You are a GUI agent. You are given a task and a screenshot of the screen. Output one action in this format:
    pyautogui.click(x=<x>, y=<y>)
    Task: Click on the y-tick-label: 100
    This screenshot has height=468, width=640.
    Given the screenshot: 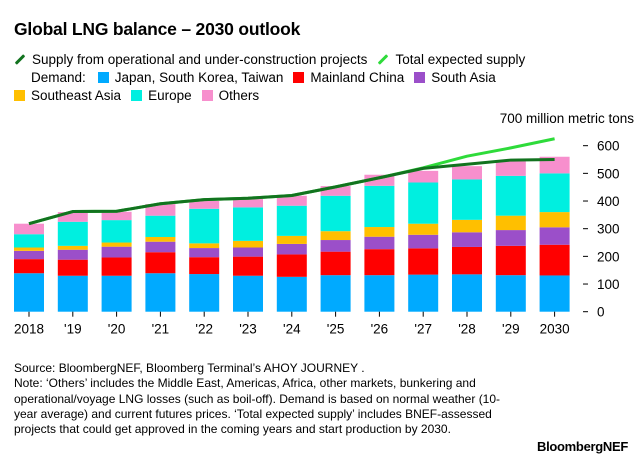 What is the action you would take?
    pyautogui.click(x=608, y=284)
    